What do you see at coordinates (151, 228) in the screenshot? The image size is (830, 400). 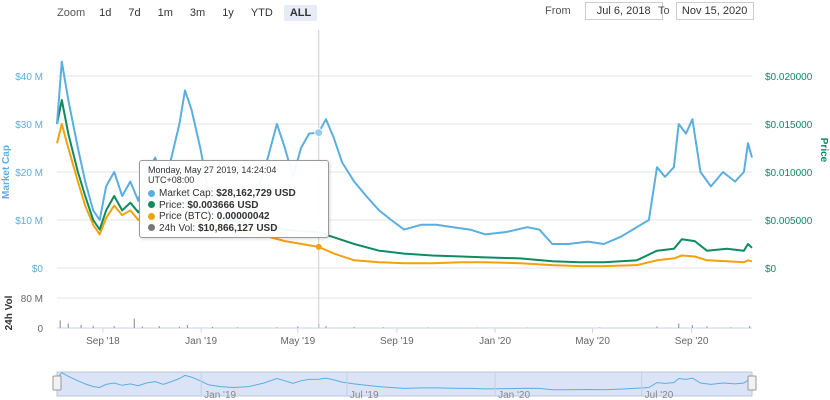 I see `volume-dot-icon` at bounding box center [151, 228].